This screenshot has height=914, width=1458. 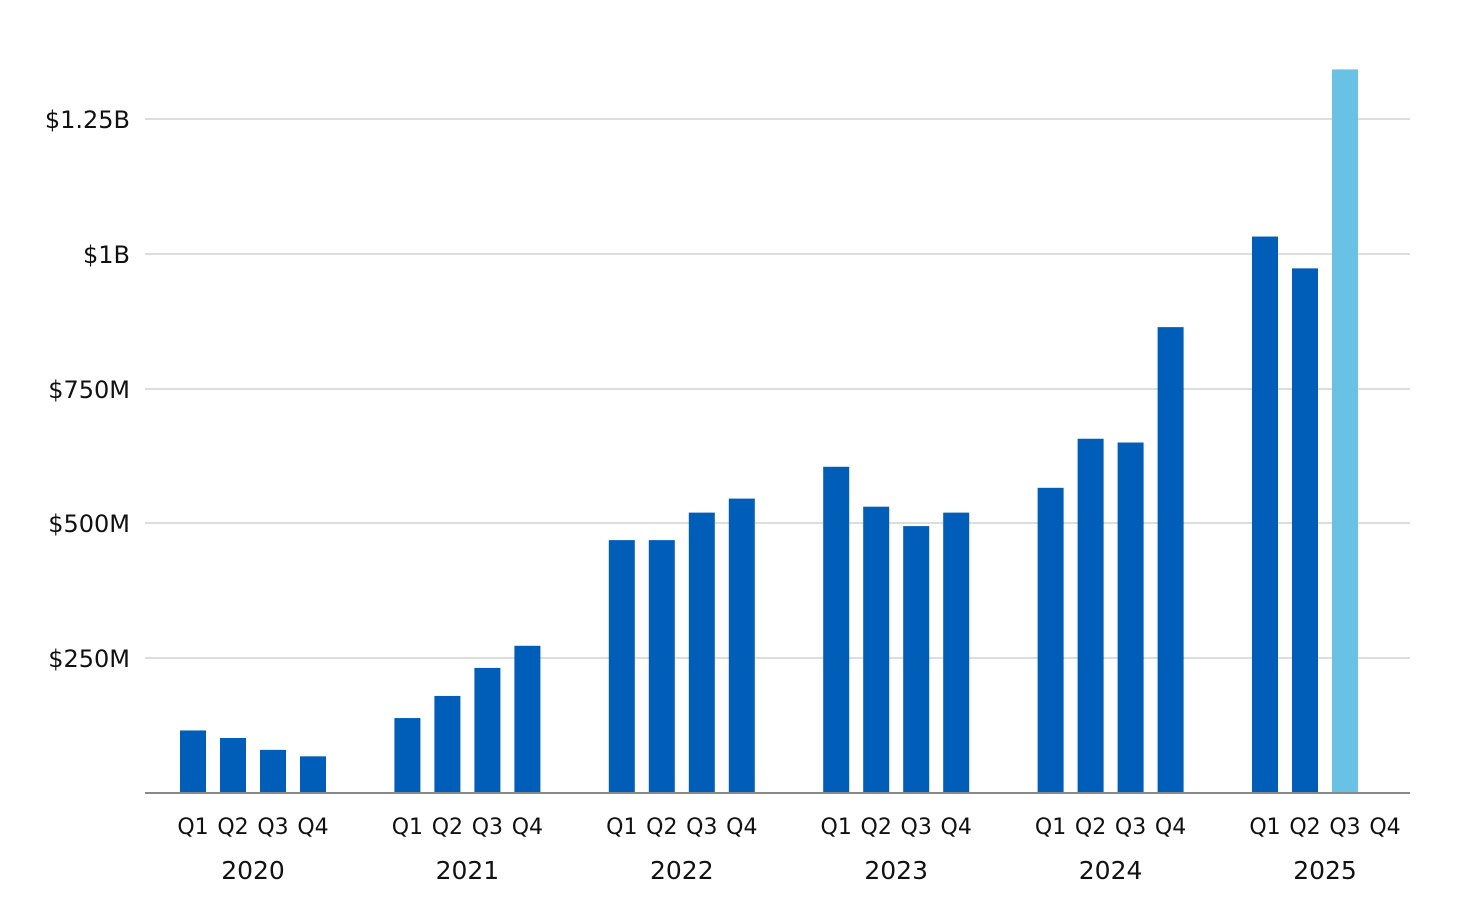 I want to click on y-tick-label: $250M, so click(x=89, y=659).